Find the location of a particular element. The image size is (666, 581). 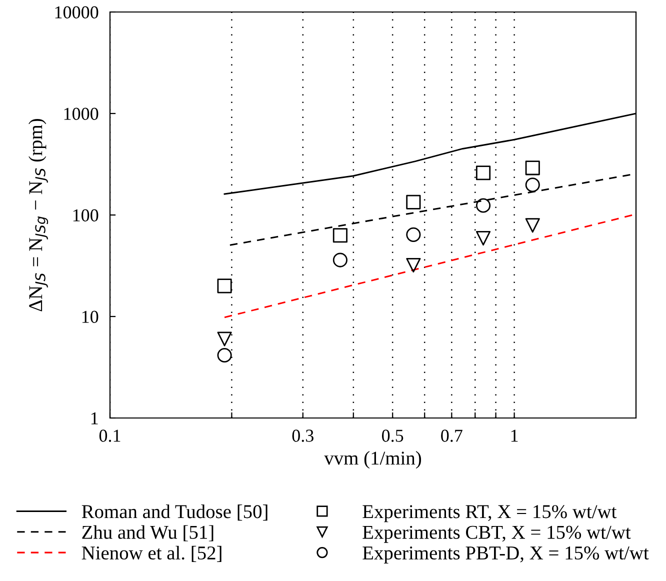

y-tick-label: 1 is located at coordinates (94, 418).